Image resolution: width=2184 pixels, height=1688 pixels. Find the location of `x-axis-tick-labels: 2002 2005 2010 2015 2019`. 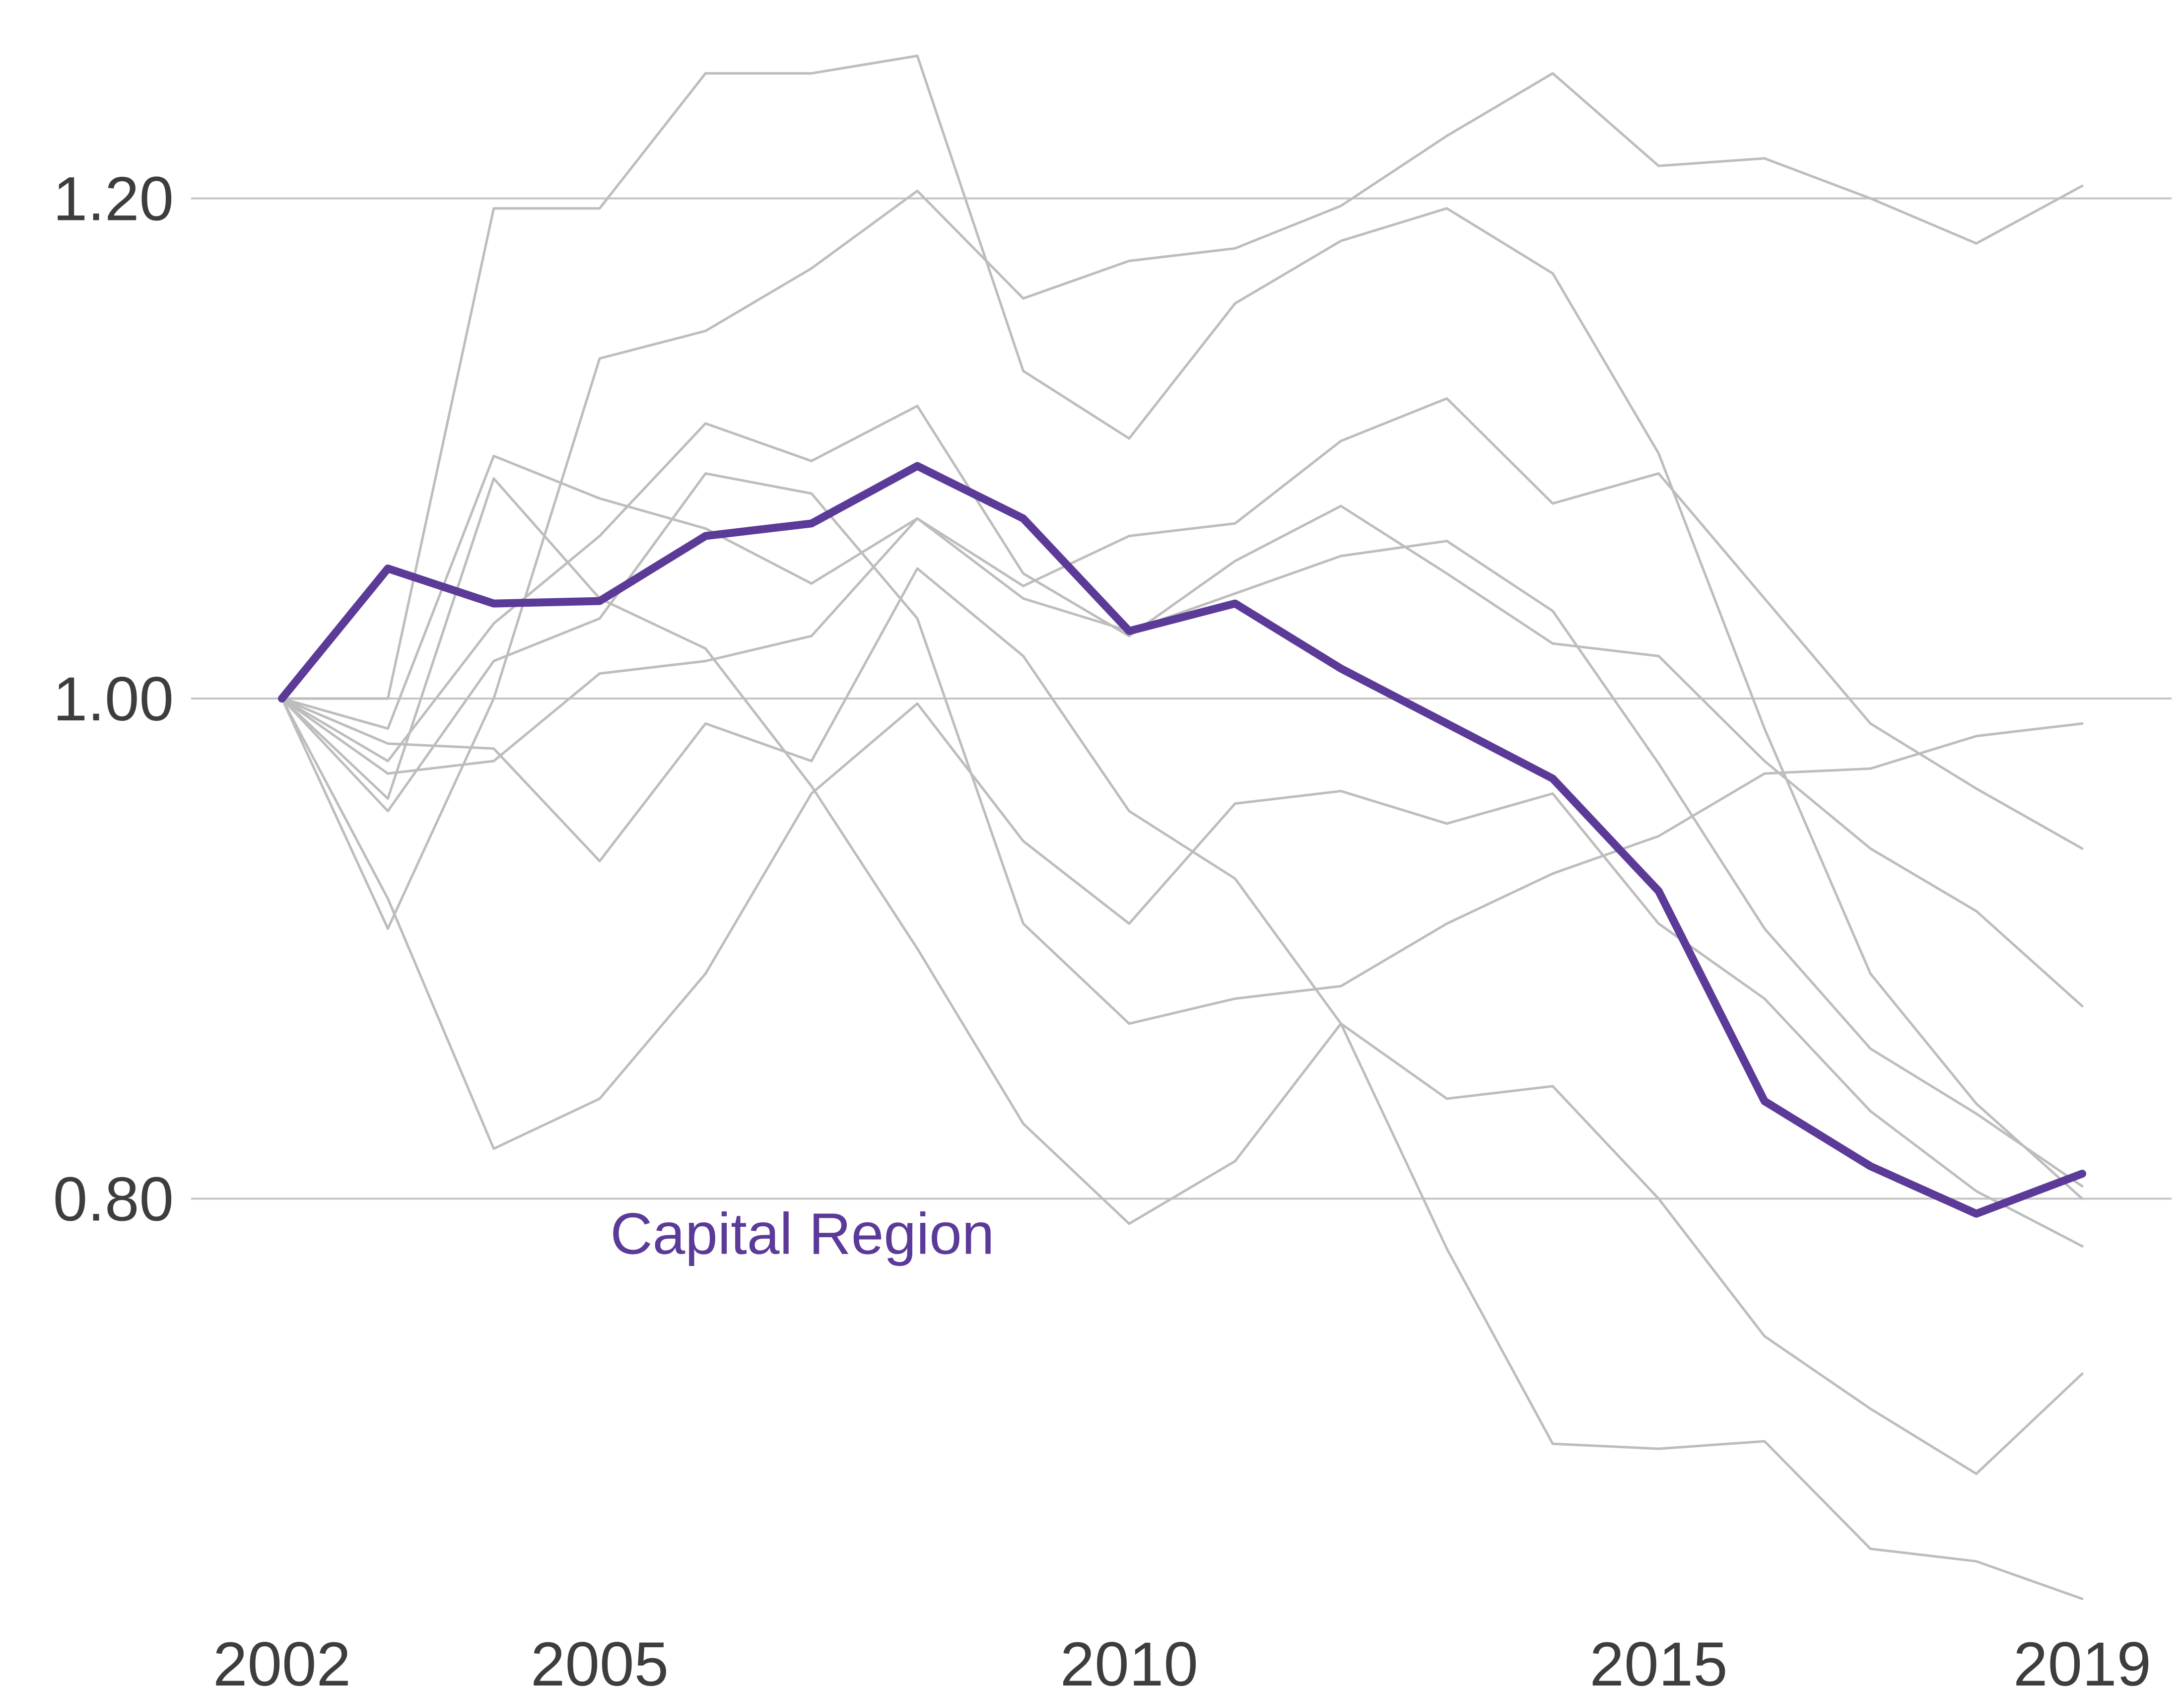

x-axis-tick-labels: 2002 2005 2010 2015 2019 is located at coordinates (1182, 1659).